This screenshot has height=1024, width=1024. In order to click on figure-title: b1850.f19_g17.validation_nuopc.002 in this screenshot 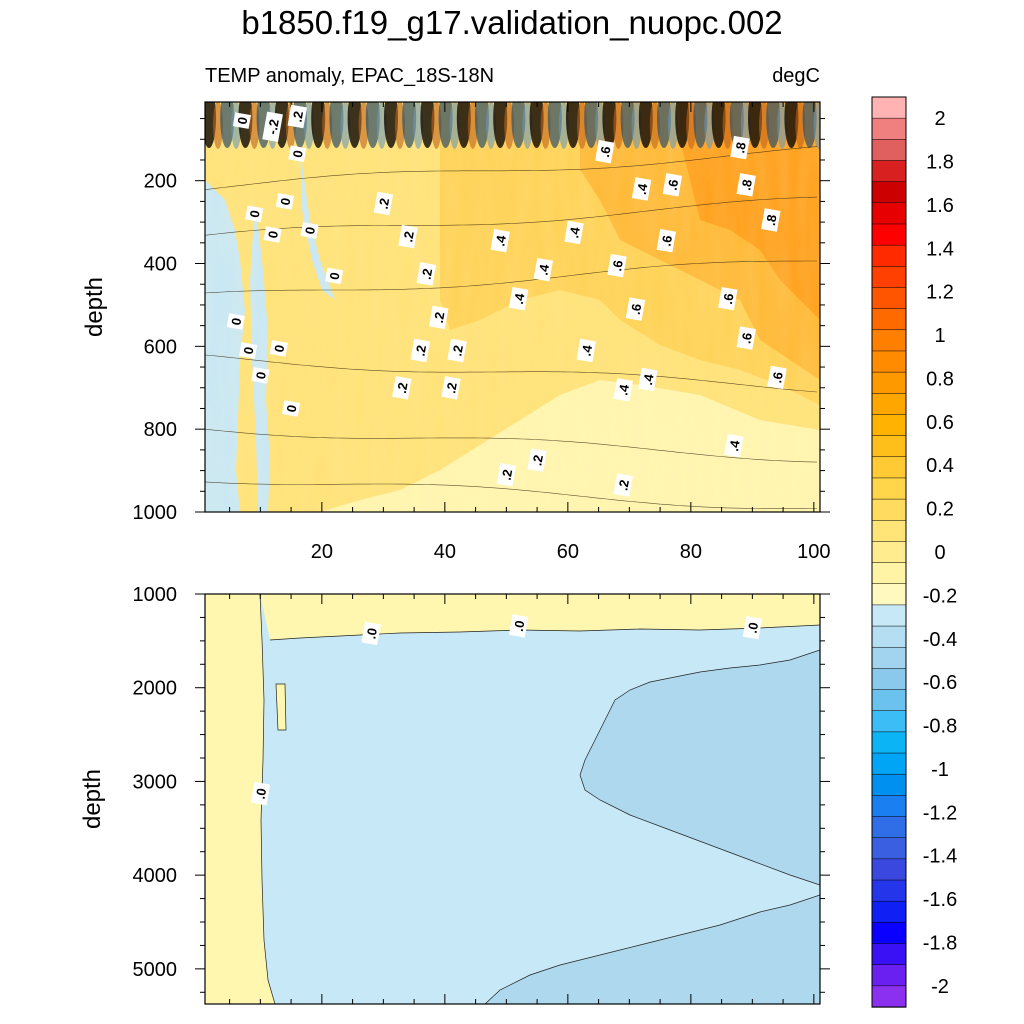, I will do `click(511, 22)`.